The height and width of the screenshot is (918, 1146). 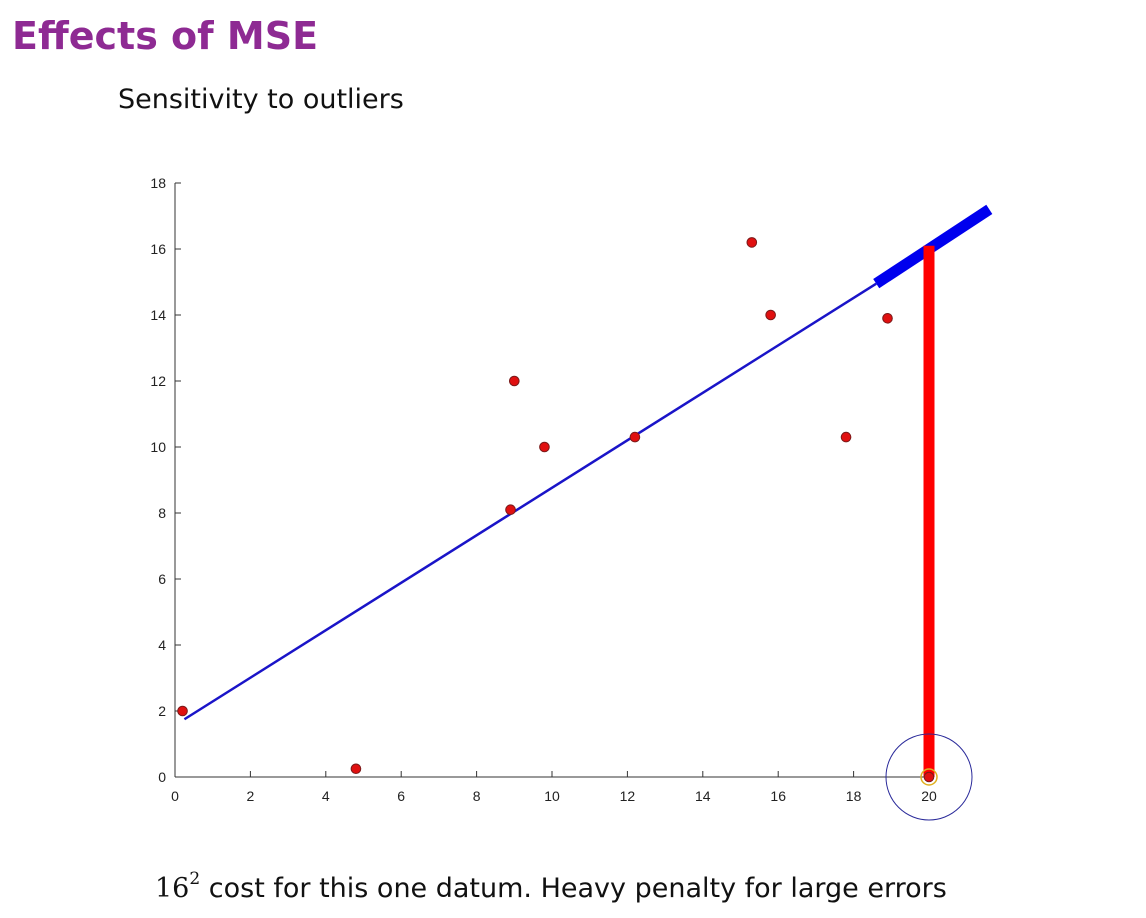 What do you see at coordinates (251, 796) in the screenshot?
I see `x-tick-label: 2` at bounding box center [251, 796].